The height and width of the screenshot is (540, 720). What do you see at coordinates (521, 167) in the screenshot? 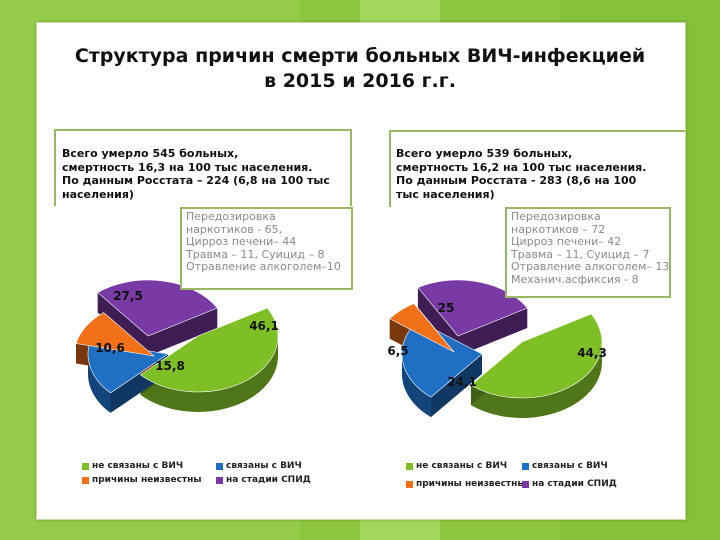
I see `info-line: смертность 16,2 на 100 тыс населения.` at bounding box center [521, 167].